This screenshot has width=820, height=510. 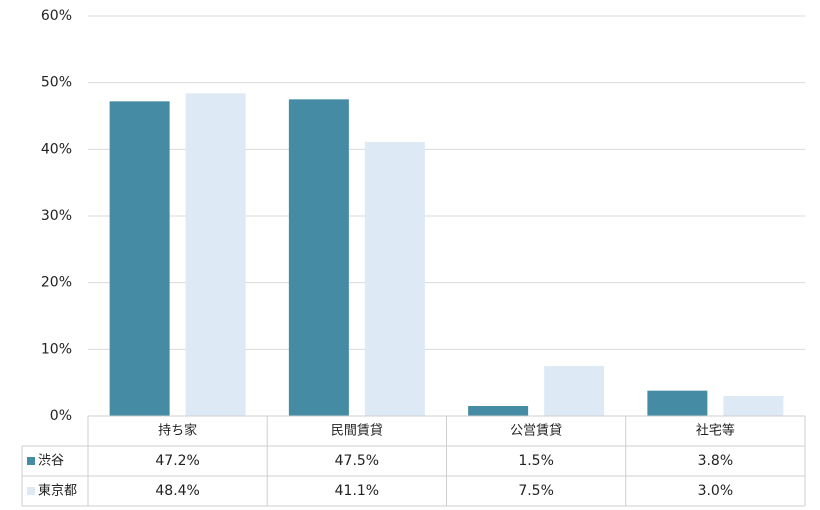 What do you see at coordinates (715, 431) in the screenshot?
I see `x-tick-label: 社宅等` at bounding box center [715, 431].